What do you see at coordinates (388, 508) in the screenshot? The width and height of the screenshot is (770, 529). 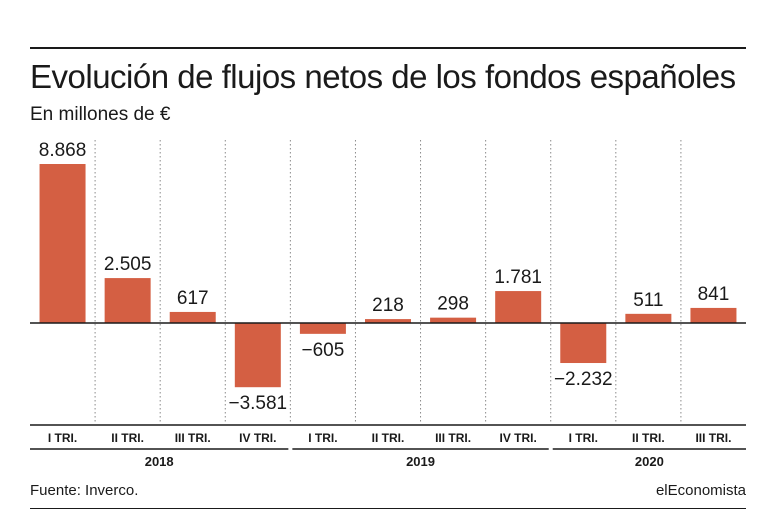 I see `bottom-rule` at bounding box center [388, 508].